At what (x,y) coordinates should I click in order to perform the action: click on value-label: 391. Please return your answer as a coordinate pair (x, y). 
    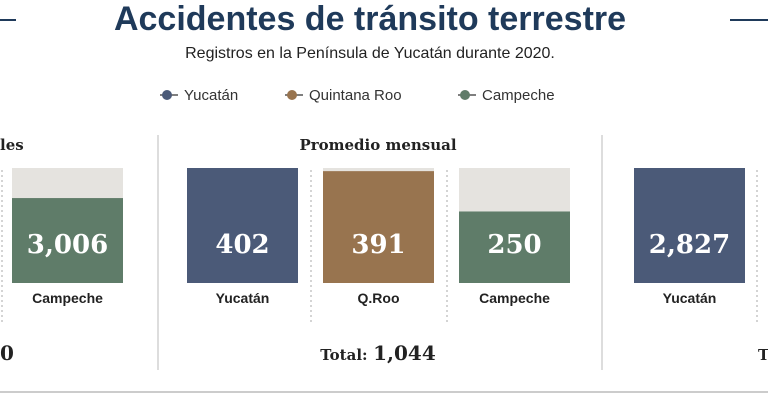
    Looking at the image, I should click on (378, 245).